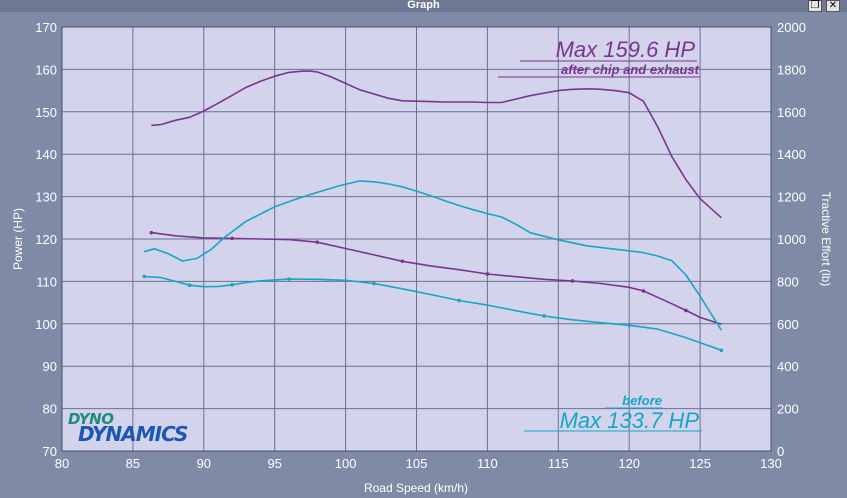 This screenshot has width=847, height=498. Describe the element at coordinates (416, 488) in the screenshot. I see `x-axis-label: Road Speed (km/h)` at that location.